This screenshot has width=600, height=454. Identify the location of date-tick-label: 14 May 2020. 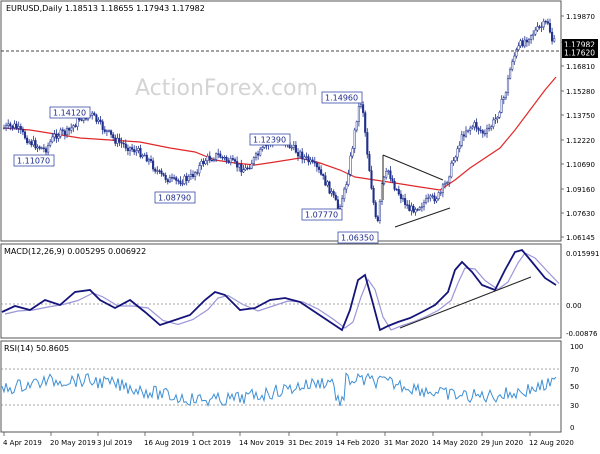
(455, 443).